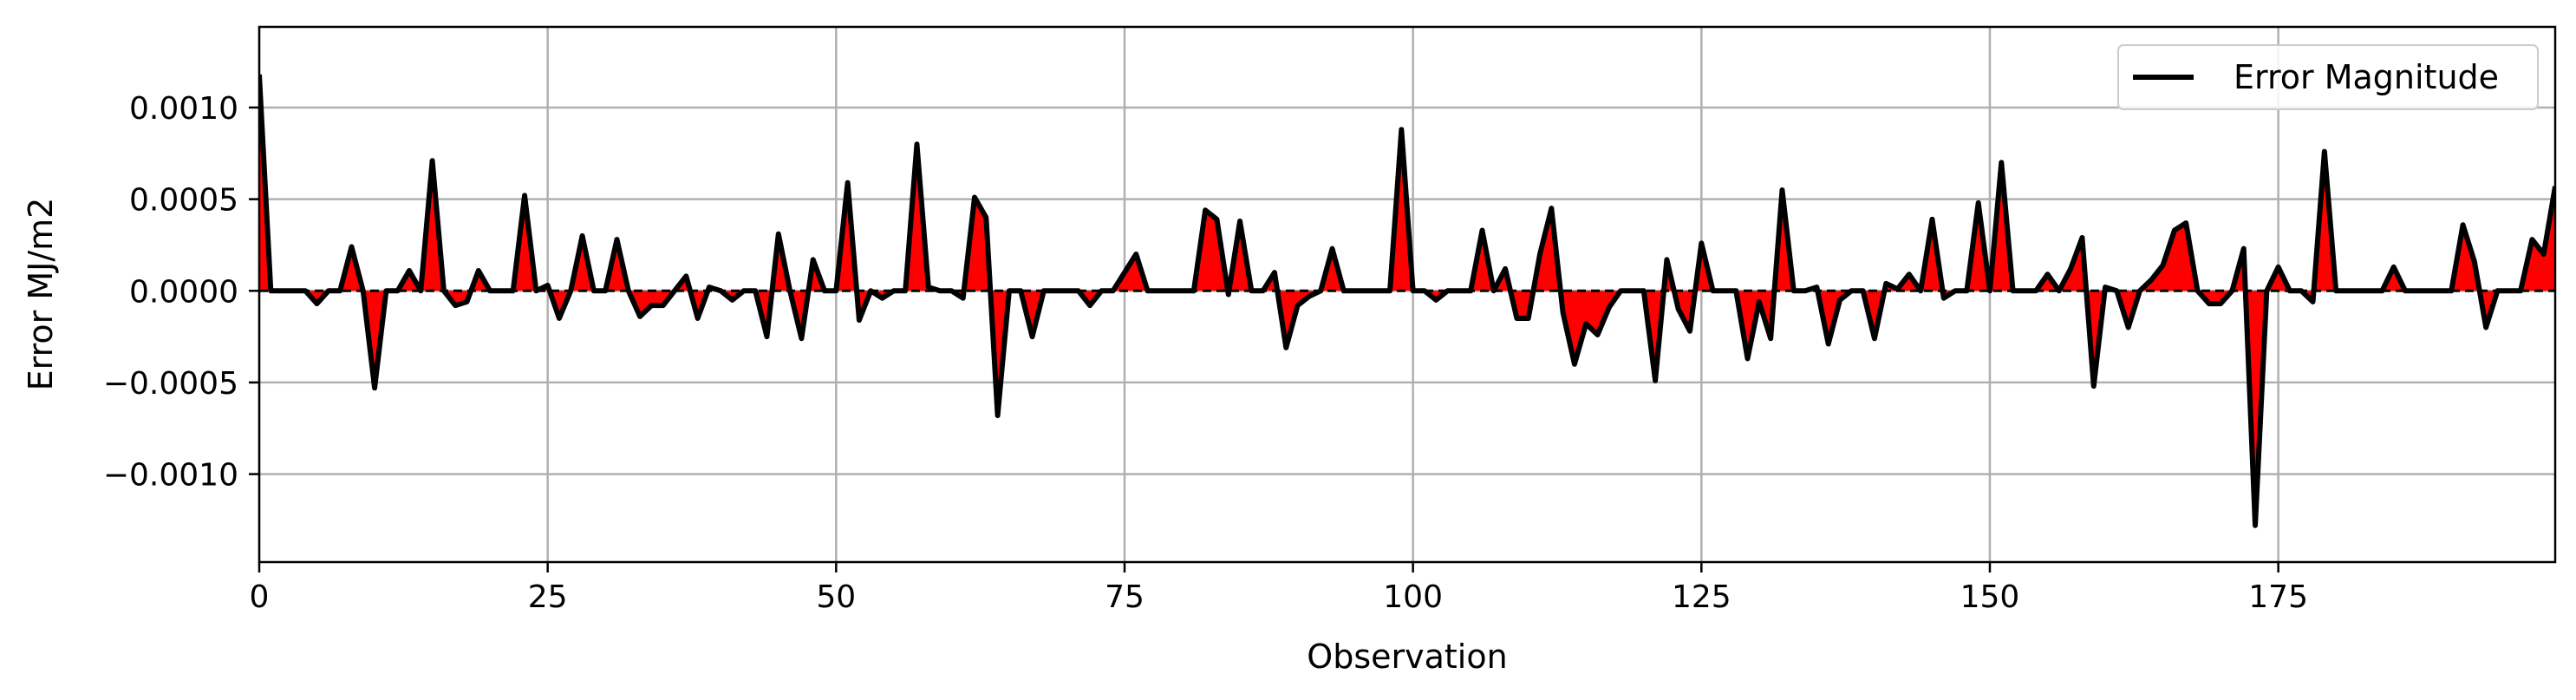 This screenshot has height=700, width=2576. What do you see at coordinates (2367, 77) in the screenshot?
I see `legend-label-error-magnitude: Error Magnitude` at bounding box center [2367, 77].